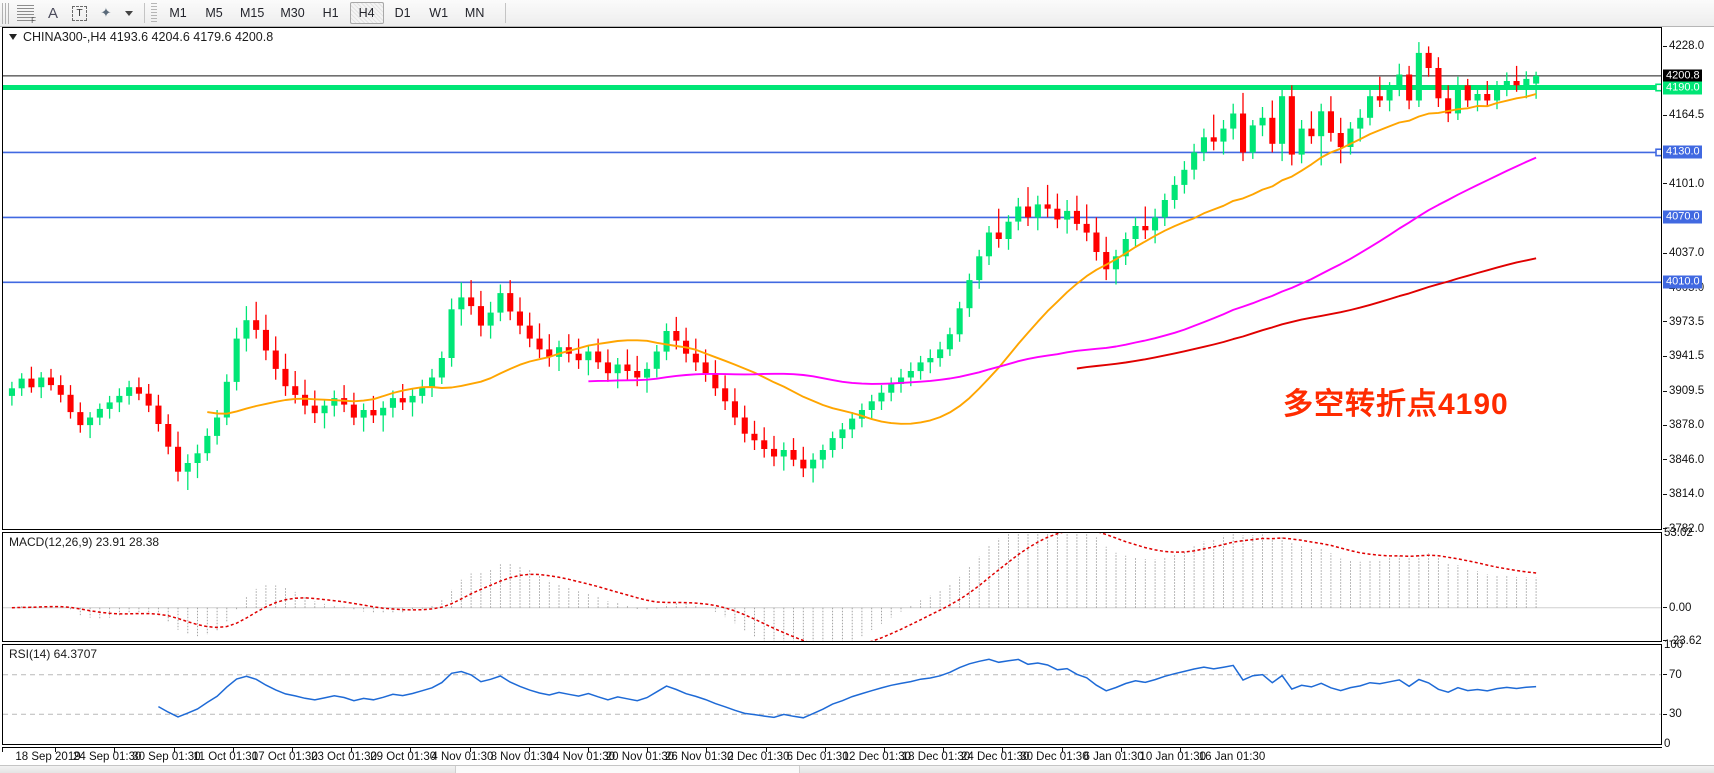  What do you see at coordinates (1683, 356) in the screenshot?
I see `price-tick: 3941.5` at bounding box center [1683, 356].